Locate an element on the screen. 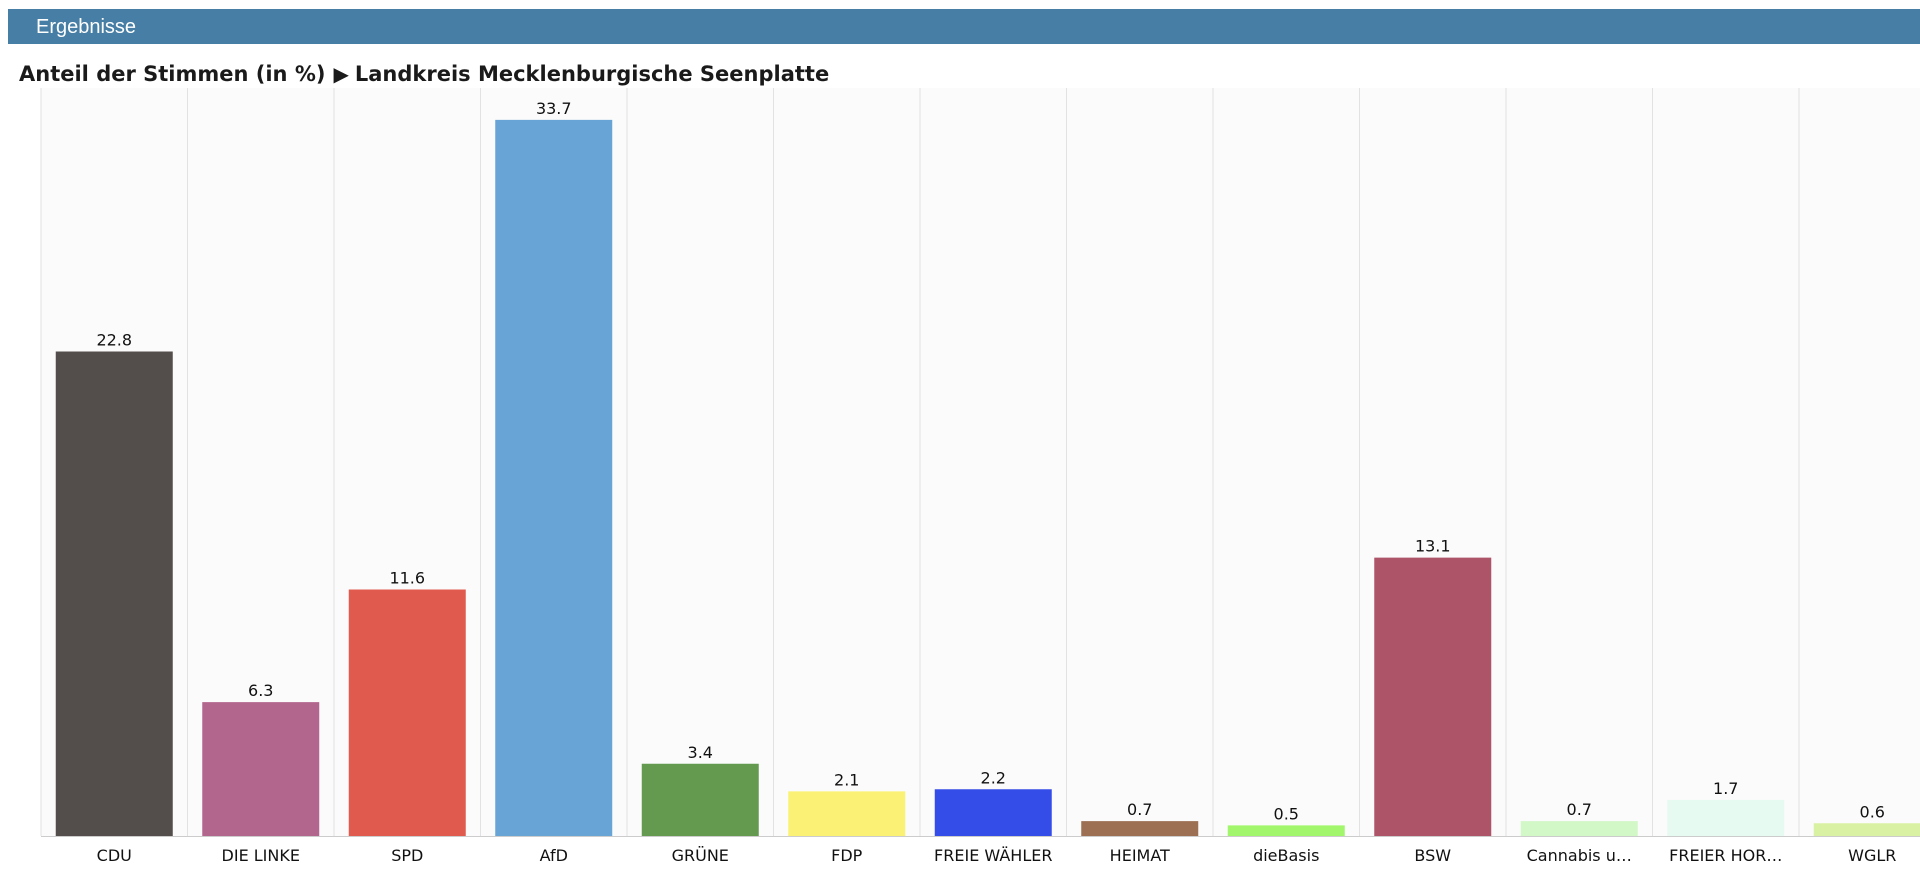  results-header-title: Ergebnisse is located at coordinates (86, 26).